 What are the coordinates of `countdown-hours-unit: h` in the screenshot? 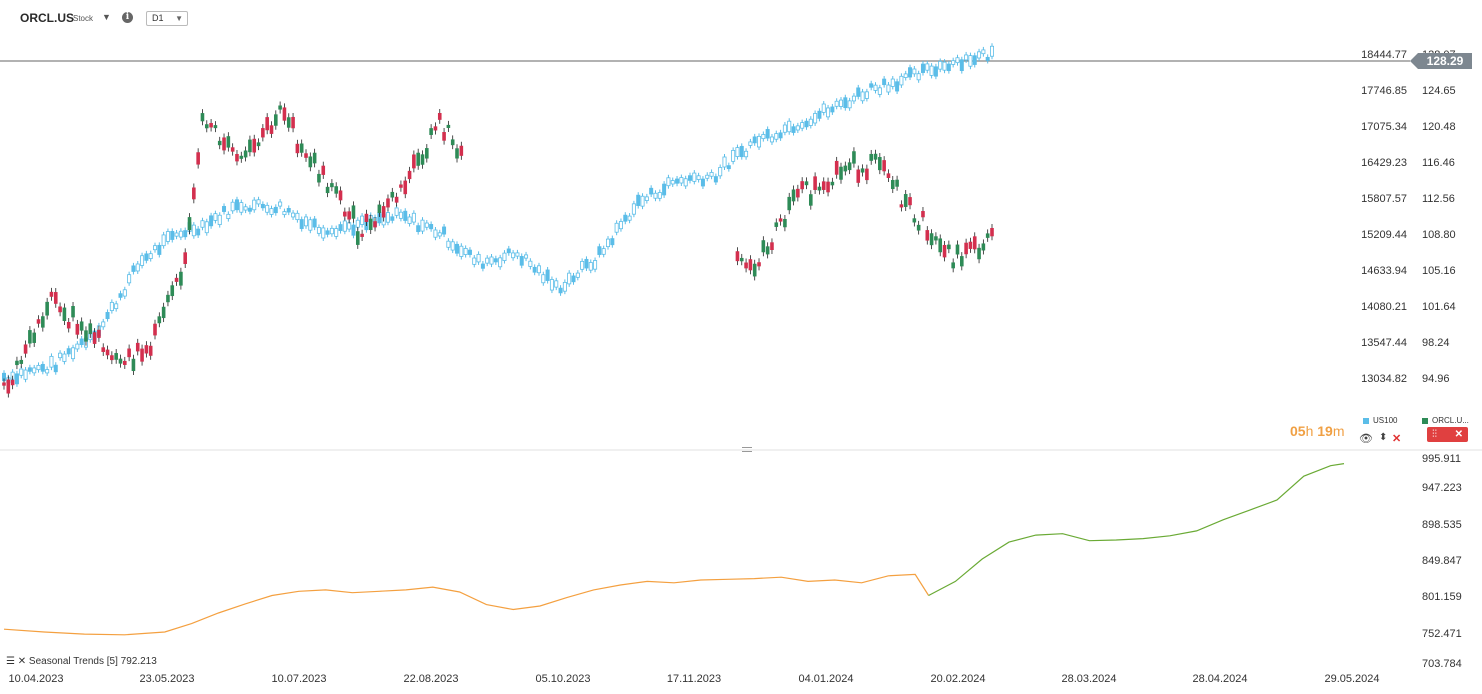 It's located at (1309, 431).